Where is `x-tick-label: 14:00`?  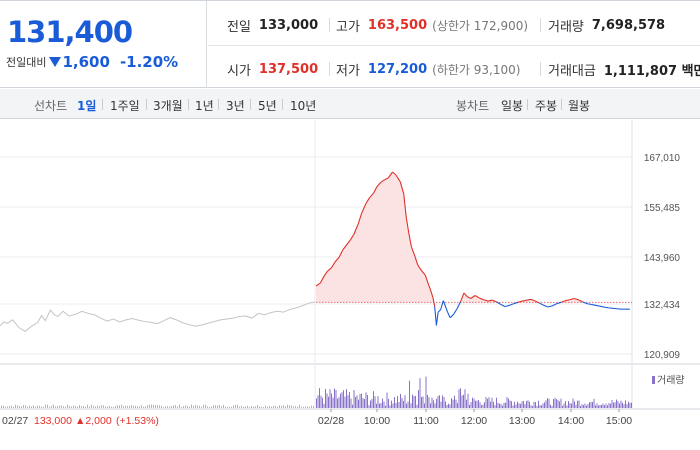 x-tick-label: 14:00 is located at coordinates (571, 421).